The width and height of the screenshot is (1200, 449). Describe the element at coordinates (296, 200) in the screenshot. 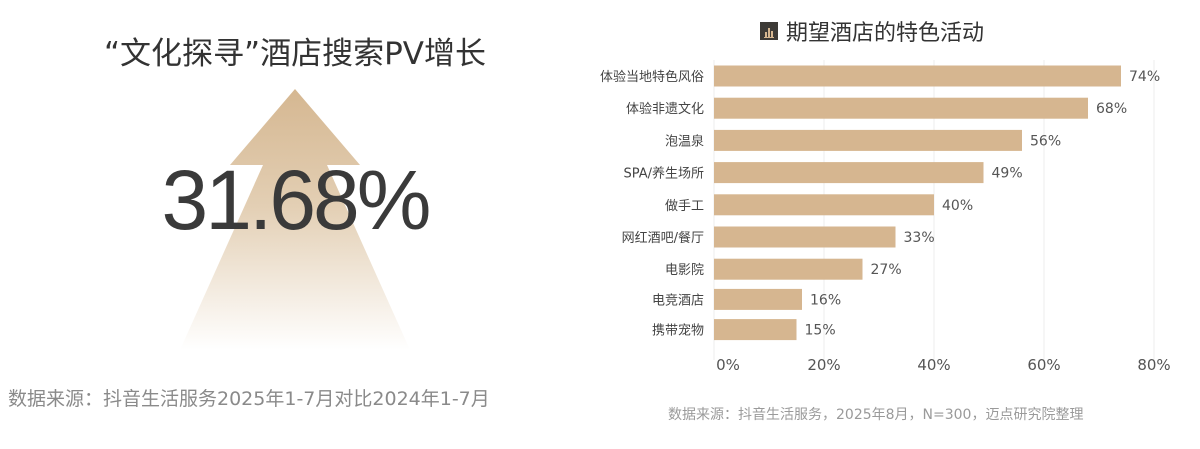

I see `growth-value: 31.68%` at that location.